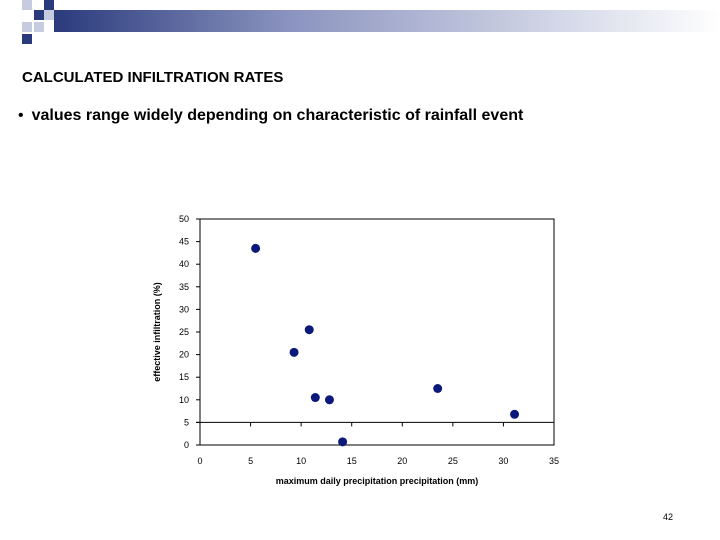 The image size is (720, 540). What do you see at coordinates (184, 377) in the screenshot?
I see `y-tick-label: 15` at bounding box center [184, 377].